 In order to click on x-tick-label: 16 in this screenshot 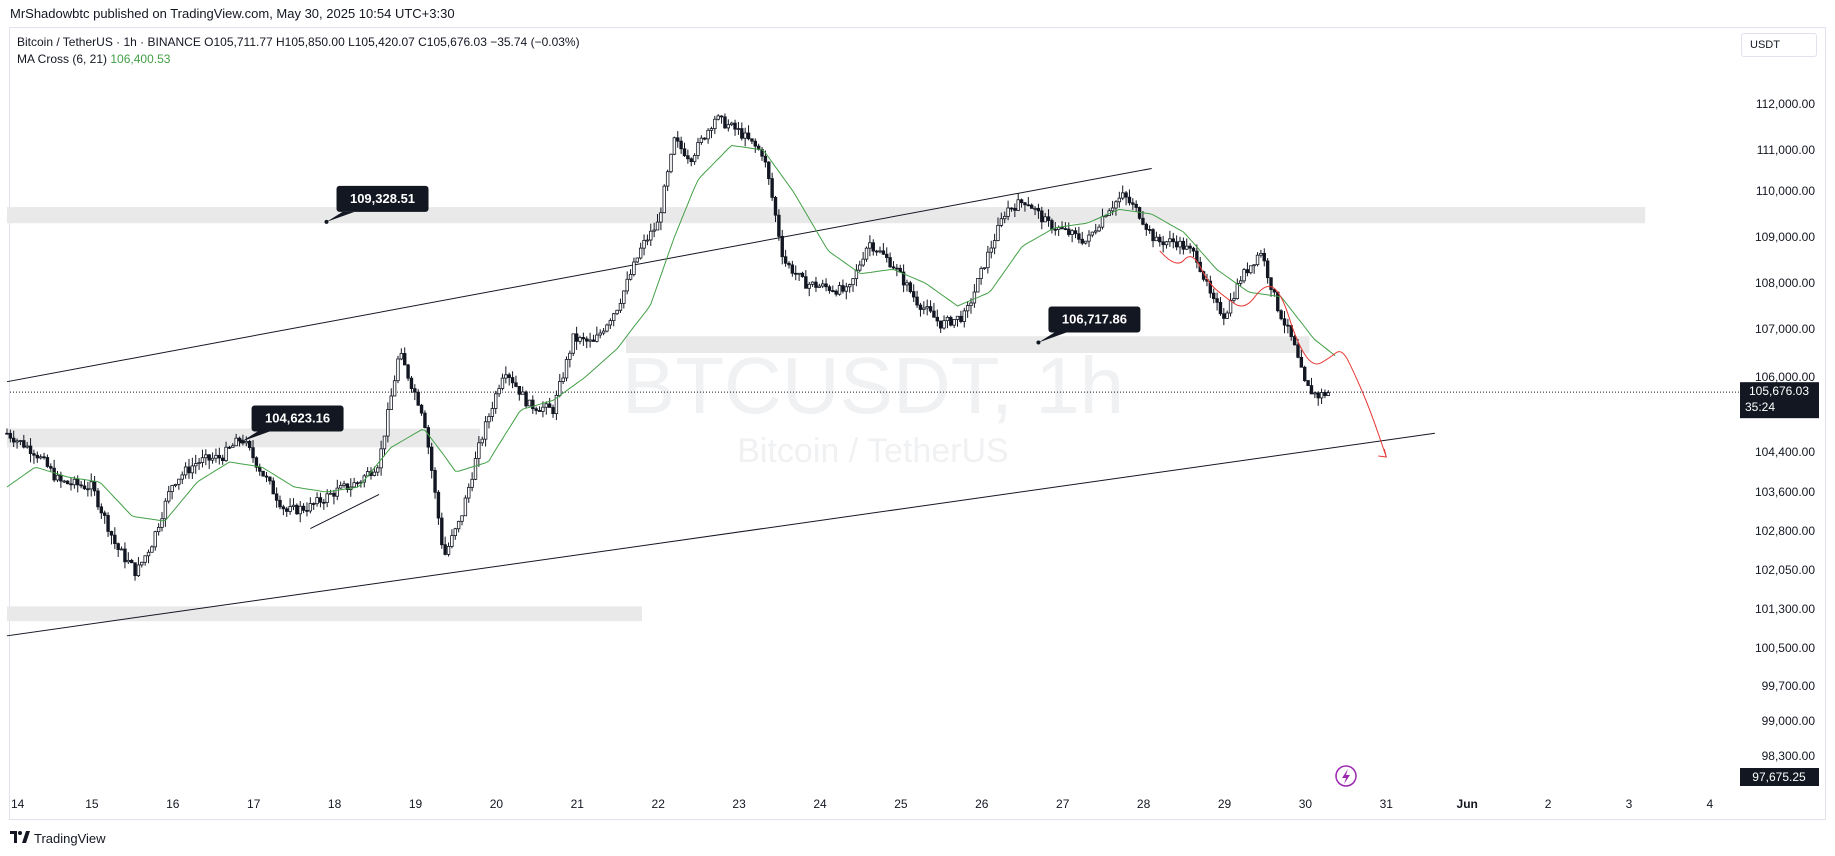, I will do `click(173, 804)`.